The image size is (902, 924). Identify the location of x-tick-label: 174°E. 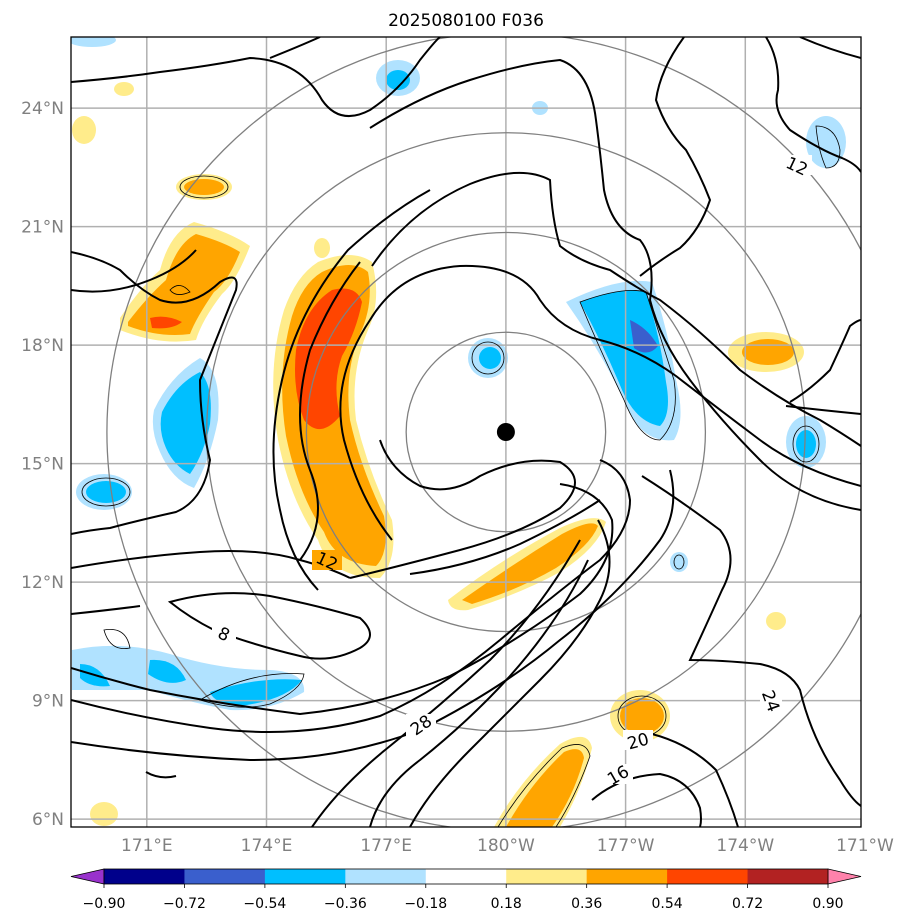
(267, 846).